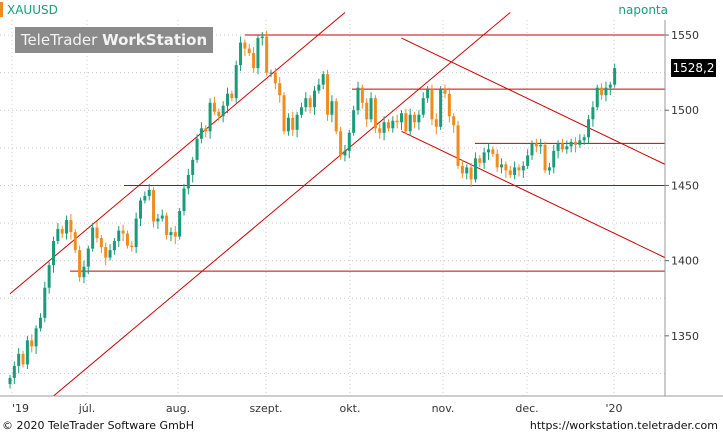 Image resolution: width=723 pixels, height=435 pixels. What do you see at coordinates (1, 9) in the screenshot?
I see `symbol-color-marker` at bounding box center [1, 9].